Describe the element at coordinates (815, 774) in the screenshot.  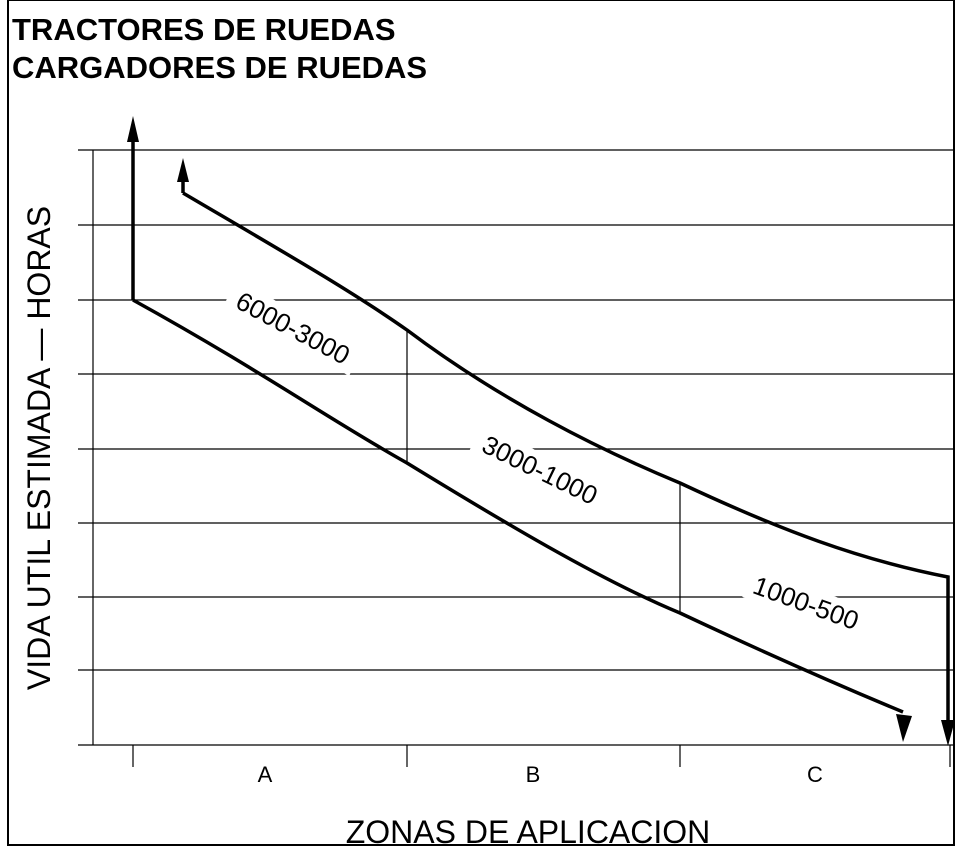
I see `zone-label: C` at that location.